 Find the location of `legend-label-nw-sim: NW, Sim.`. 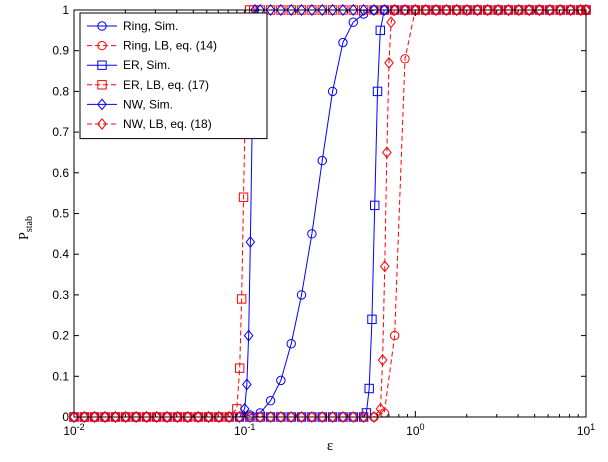

legend-label-nw-sim: NW, Sim. is located at coordinates (148, 104).